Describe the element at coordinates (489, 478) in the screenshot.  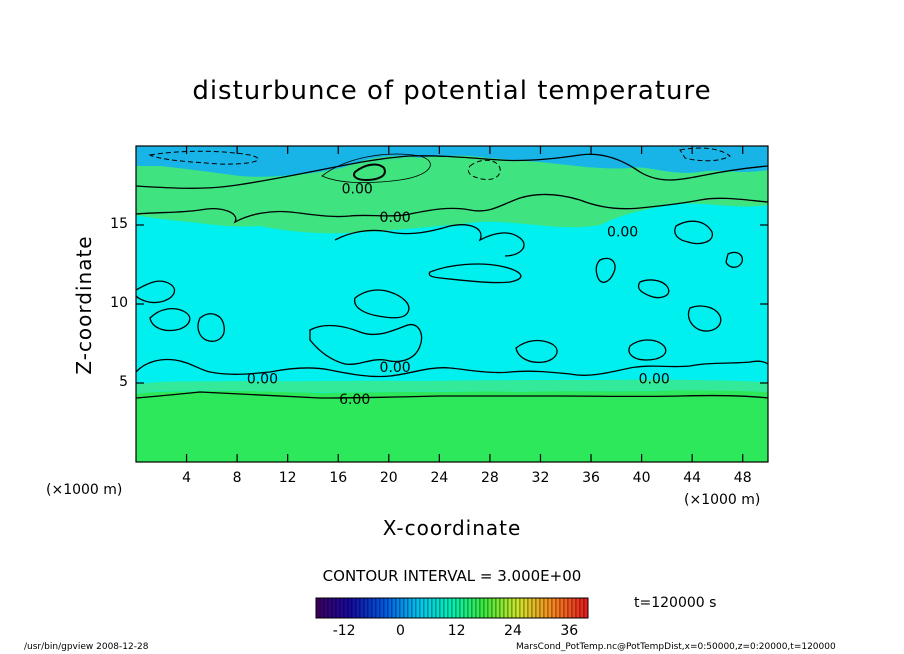
I see `x-tick-label: 28` at that location.